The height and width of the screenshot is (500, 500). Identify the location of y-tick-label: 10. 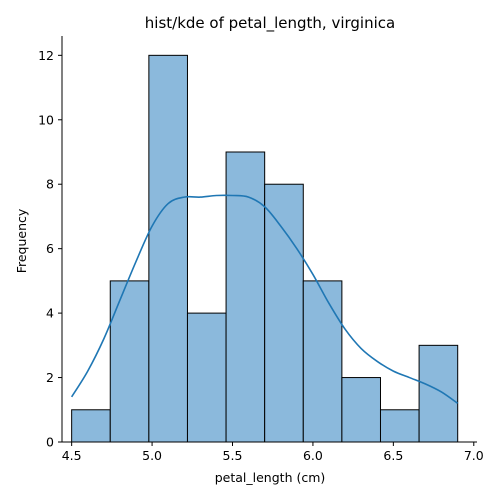
(46, 119).